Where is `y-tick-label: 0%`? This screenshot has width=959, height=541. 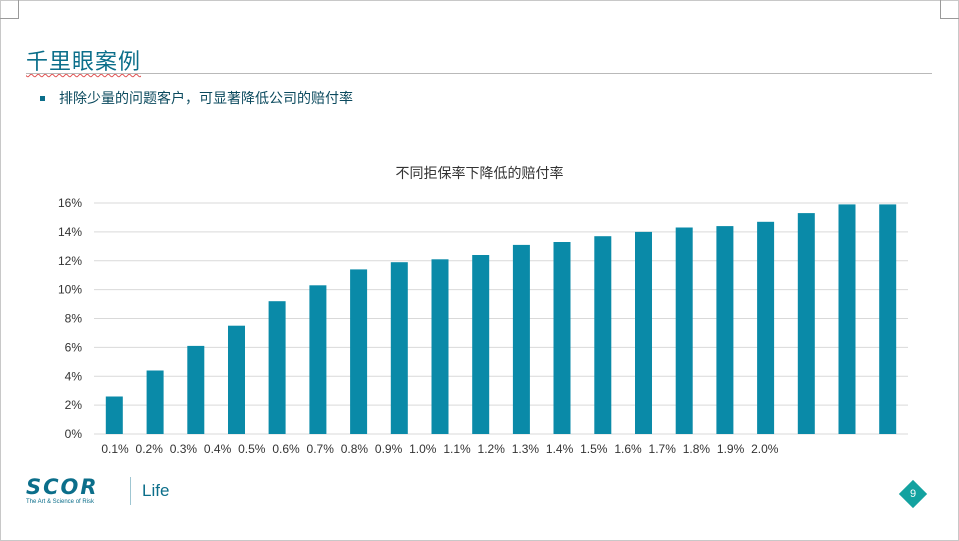
y-tick-label: 0% is located at coordinates (74, 434).